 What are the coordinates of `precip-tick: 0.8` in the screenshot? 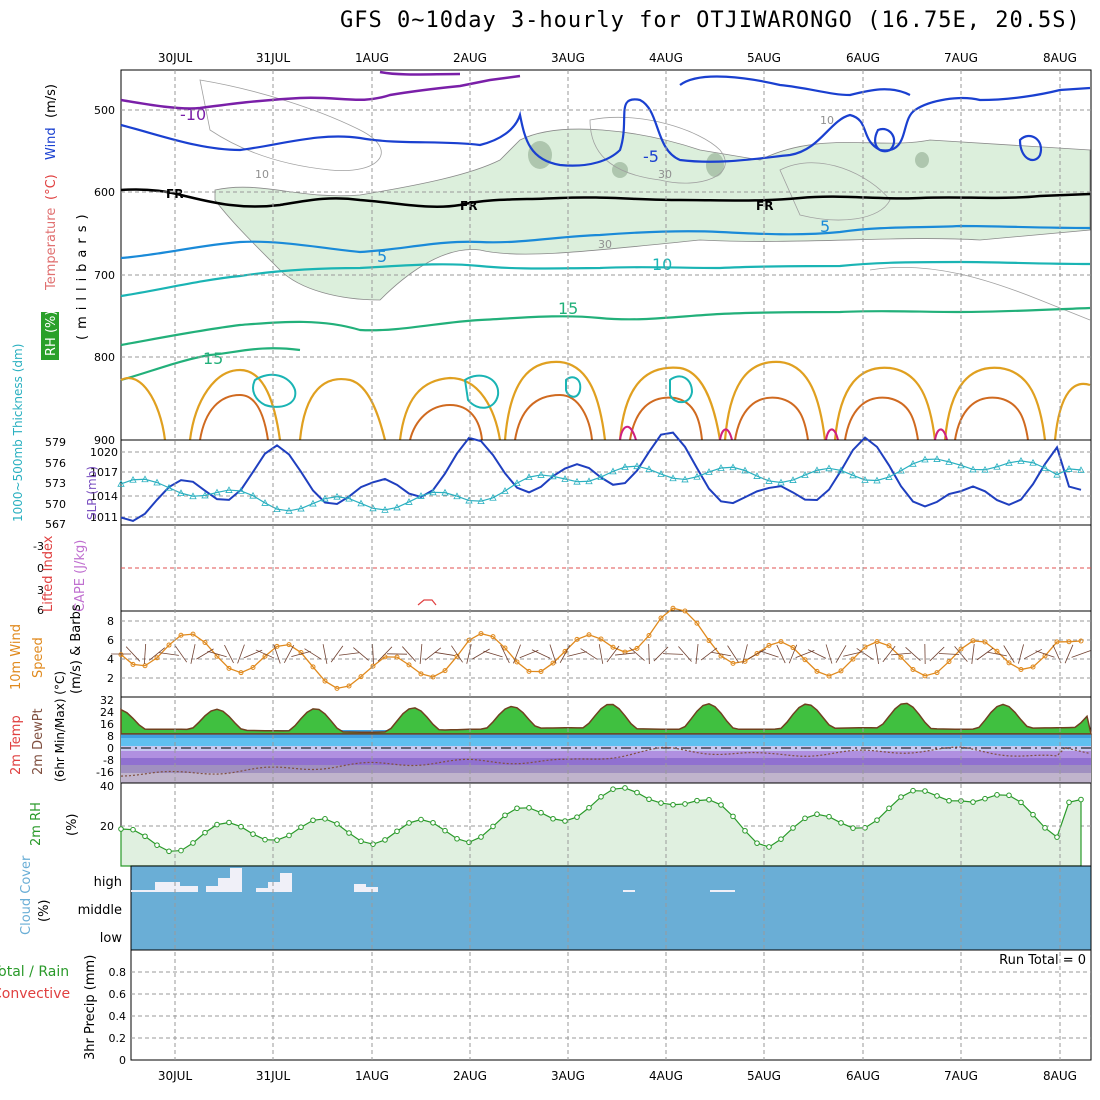 It's located at (118, 972).